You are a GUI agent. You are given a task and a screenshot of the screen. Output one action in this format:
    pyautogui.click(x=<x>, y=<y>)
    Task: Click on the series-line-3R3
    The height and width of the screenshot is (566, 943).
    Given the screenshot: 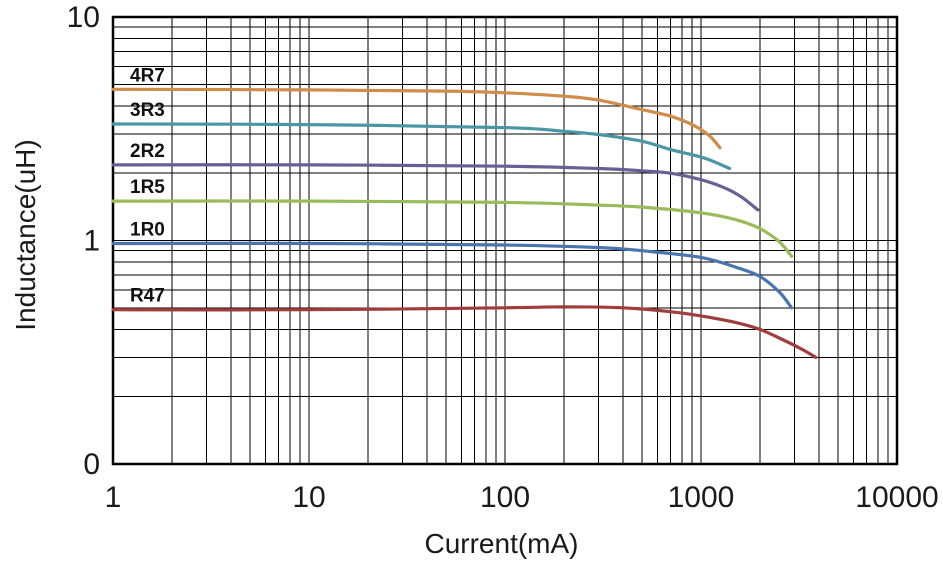 What is the action you would take?
    pyautogui.click(x=421, y=146)
    